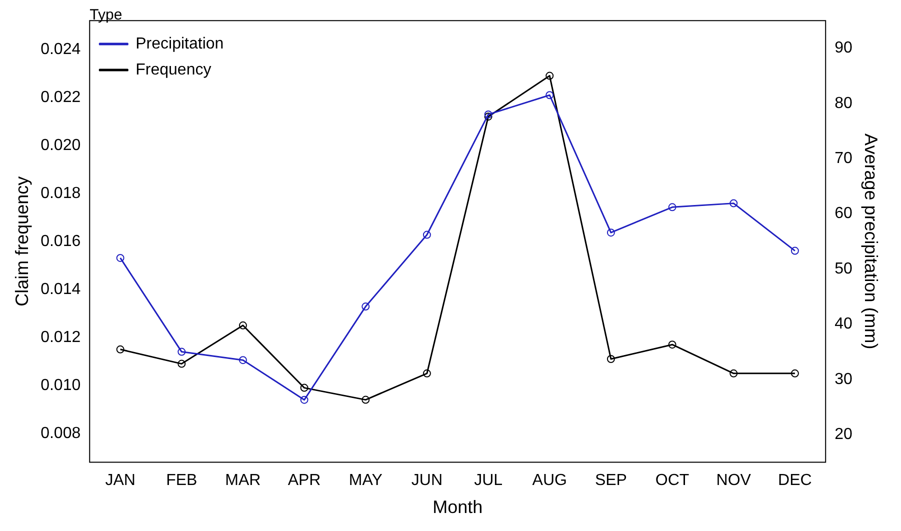 The width and height of the screenshot is (901, 531). What do you see at coordinates (174, 69) in the screenshot?
I see `legend-label: Frequency` at bounding box center [174, 69].